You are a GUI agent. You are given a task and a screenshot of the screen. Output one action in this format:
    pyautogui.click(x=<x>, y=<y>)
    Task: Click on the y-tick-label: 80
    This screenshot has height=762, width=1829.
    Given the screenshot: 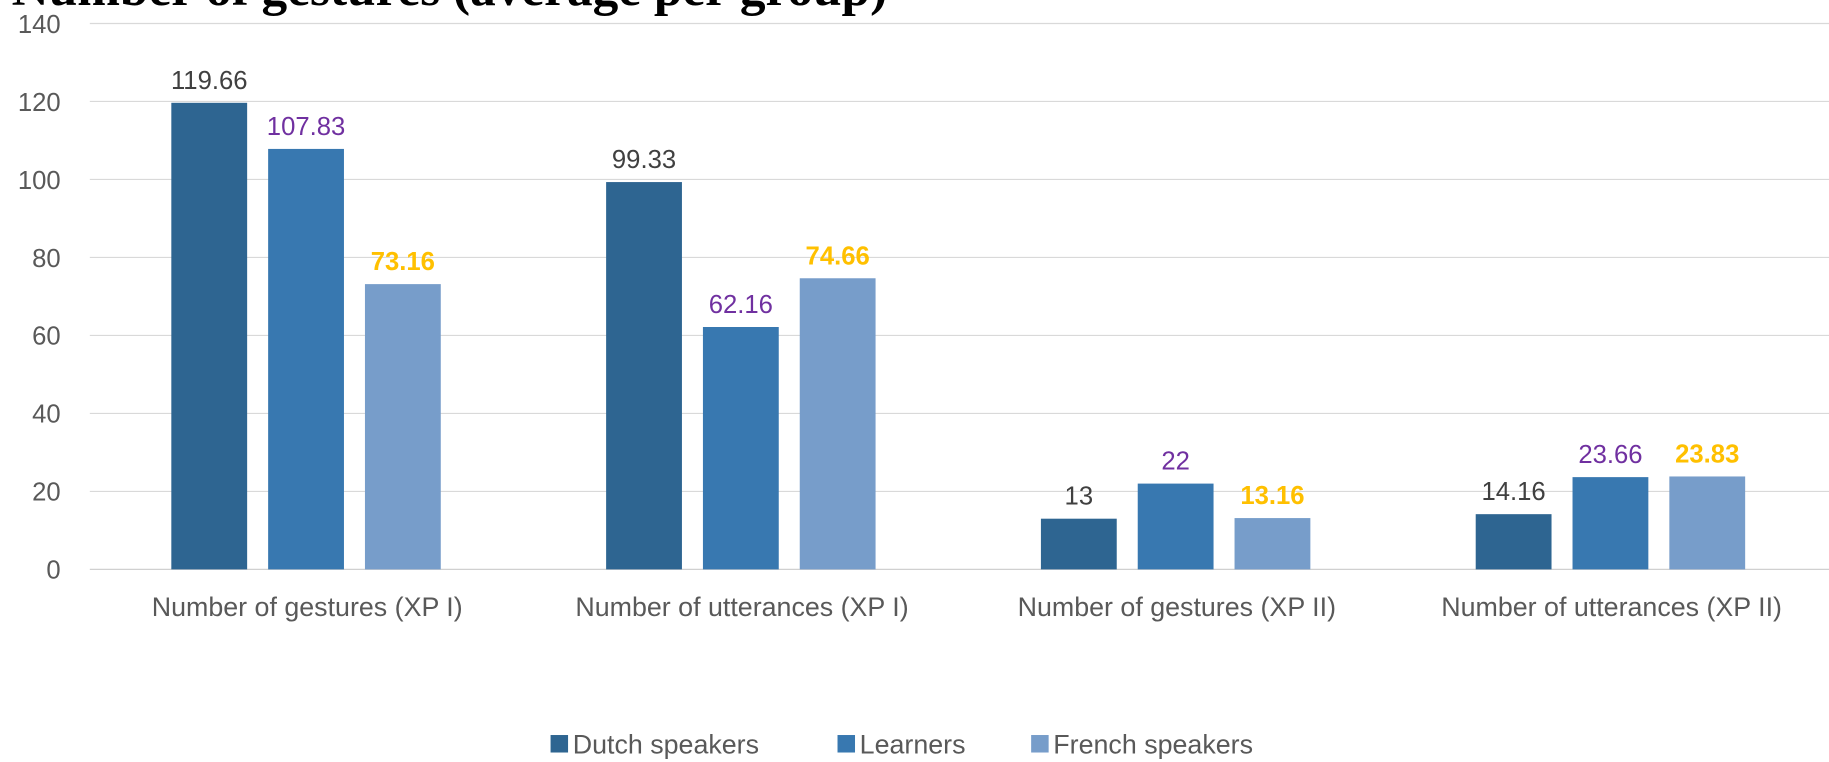 What is the action you would take?
    pyautogui.click(x=46, y=259)
    